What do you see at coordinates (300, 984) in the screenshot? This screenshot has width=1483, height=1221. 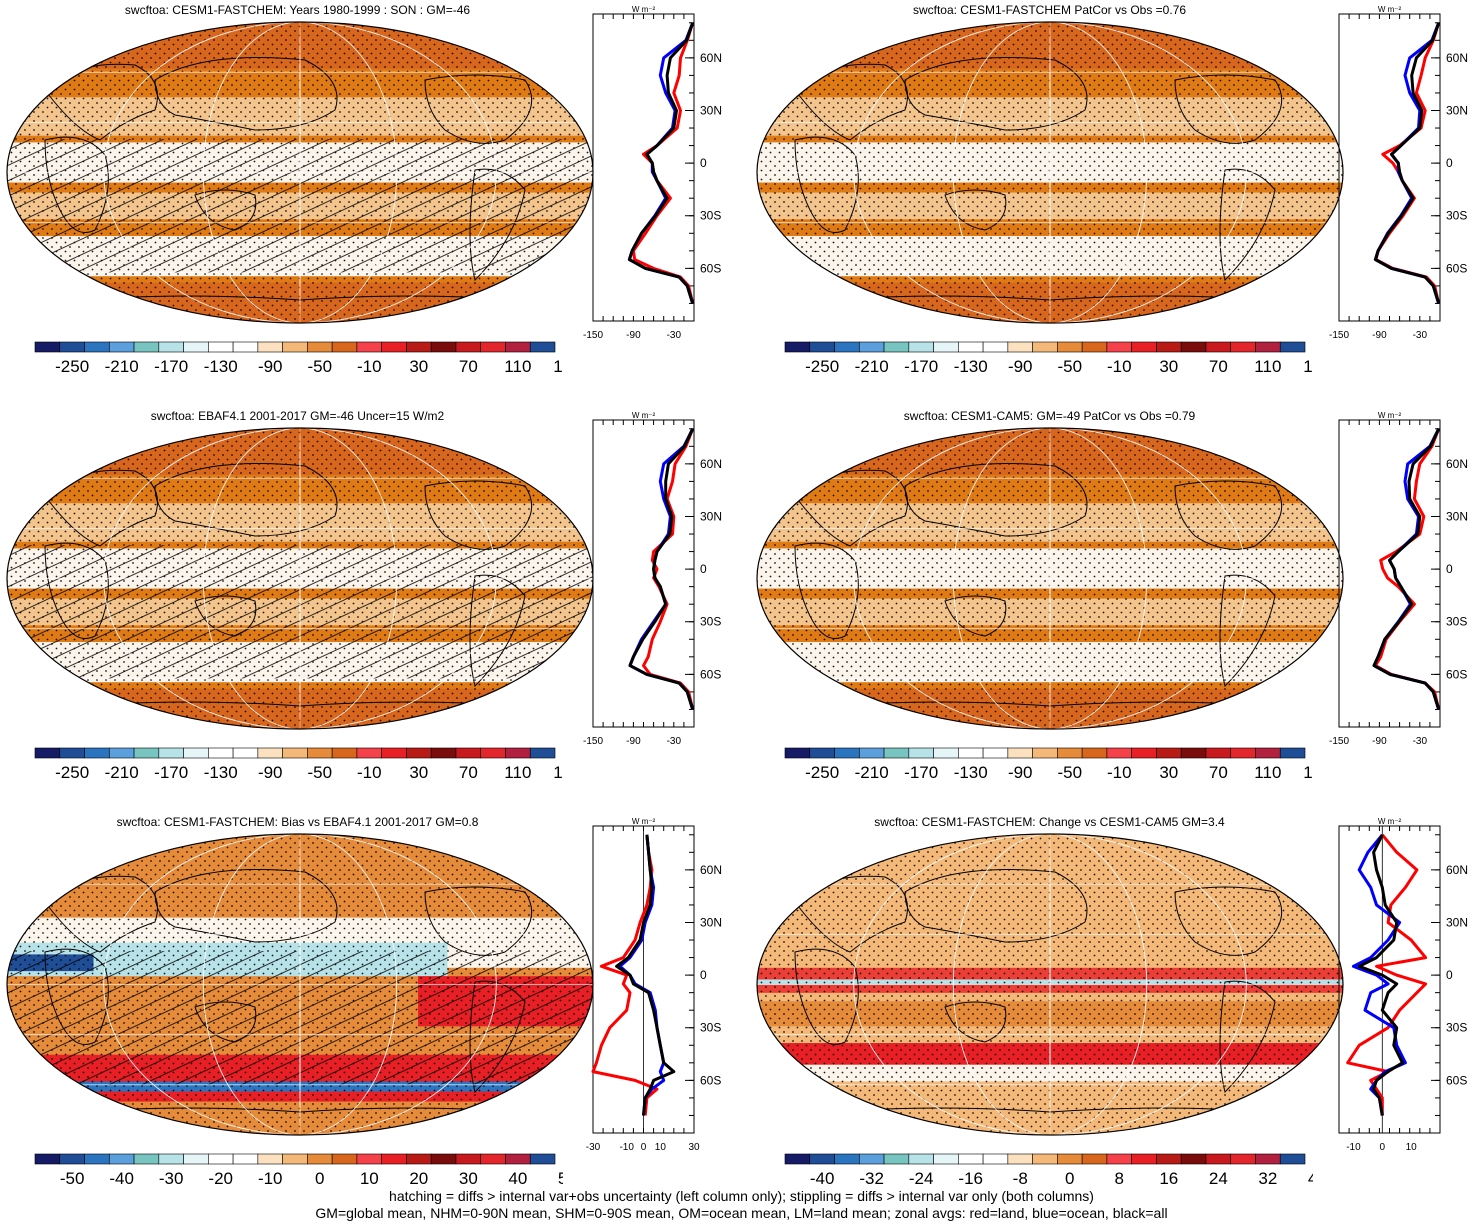 I see `panel-5-map` at bounding box center [300, 984].